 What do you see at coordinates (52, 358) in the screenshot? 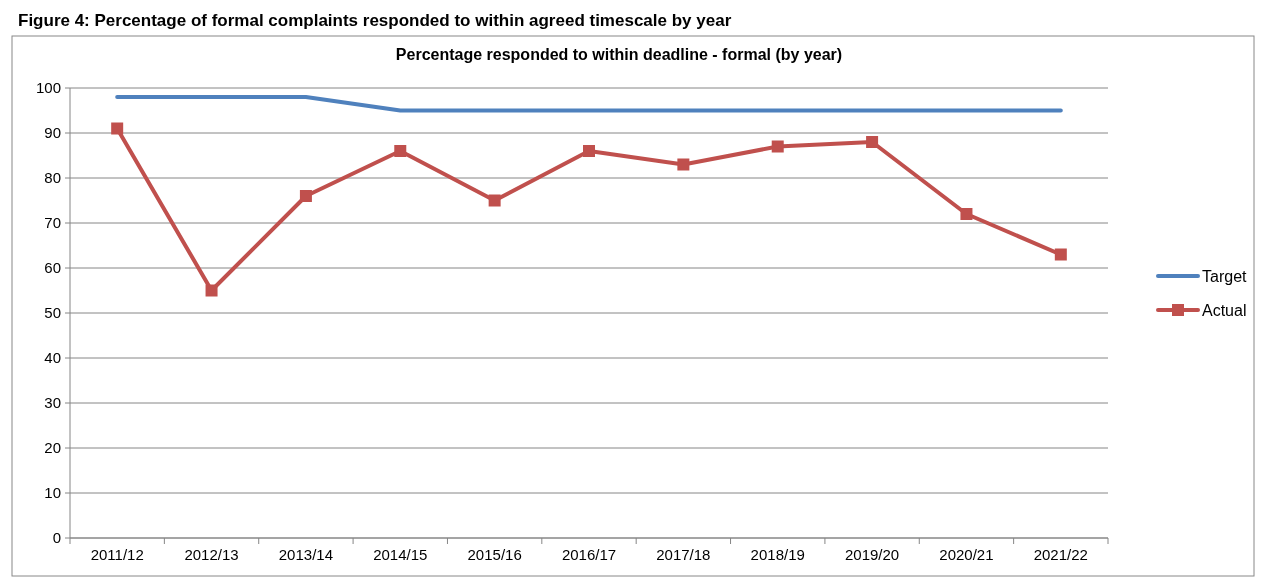
I see `y-tick-label: 40` at bounding box center [52, 358].